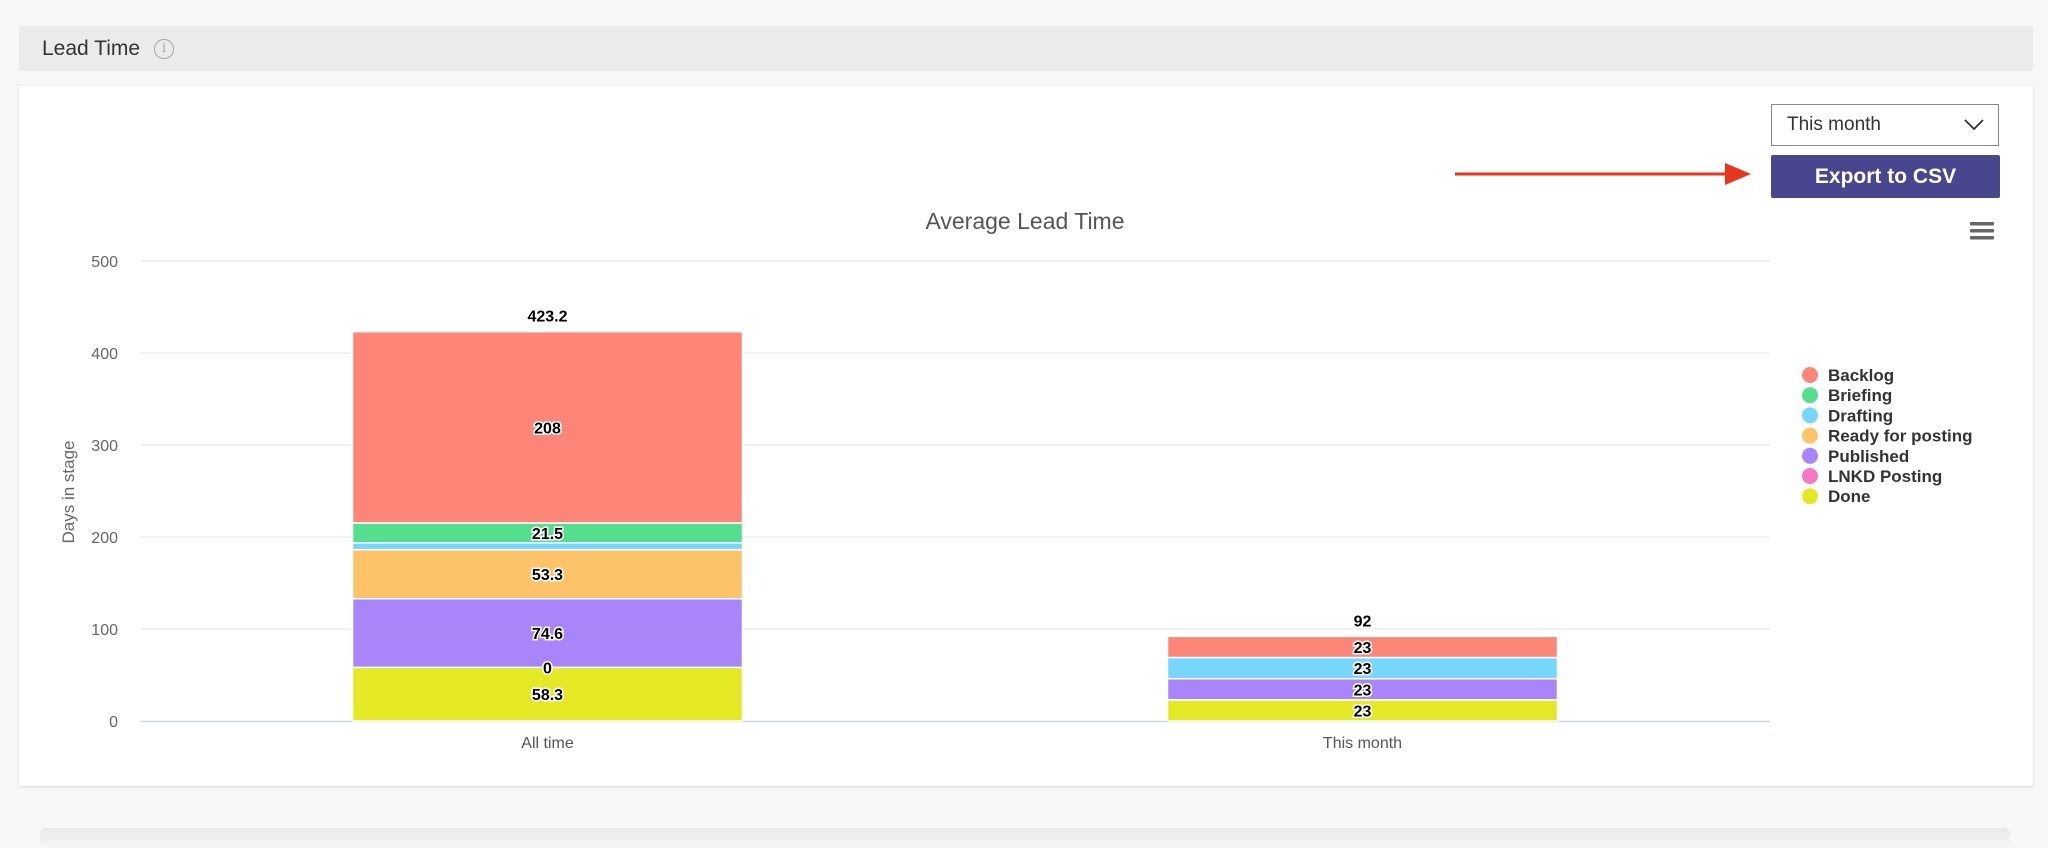  Describe the element at coordinates (1026, 48) in the screenshot. I see `section-header: Lead Time i` at that location.